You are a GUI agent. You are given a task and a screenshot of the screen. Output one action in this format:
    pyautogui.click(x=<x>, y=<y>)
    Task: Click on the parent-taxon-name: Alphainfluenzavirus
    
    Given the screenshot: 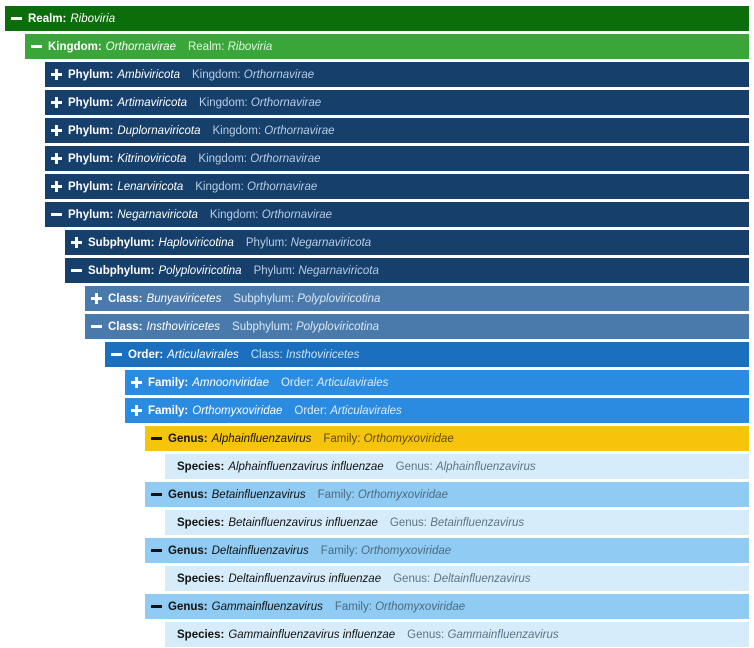 What is the action you would take?
    pyautogui.click(x=485, y=466)
    